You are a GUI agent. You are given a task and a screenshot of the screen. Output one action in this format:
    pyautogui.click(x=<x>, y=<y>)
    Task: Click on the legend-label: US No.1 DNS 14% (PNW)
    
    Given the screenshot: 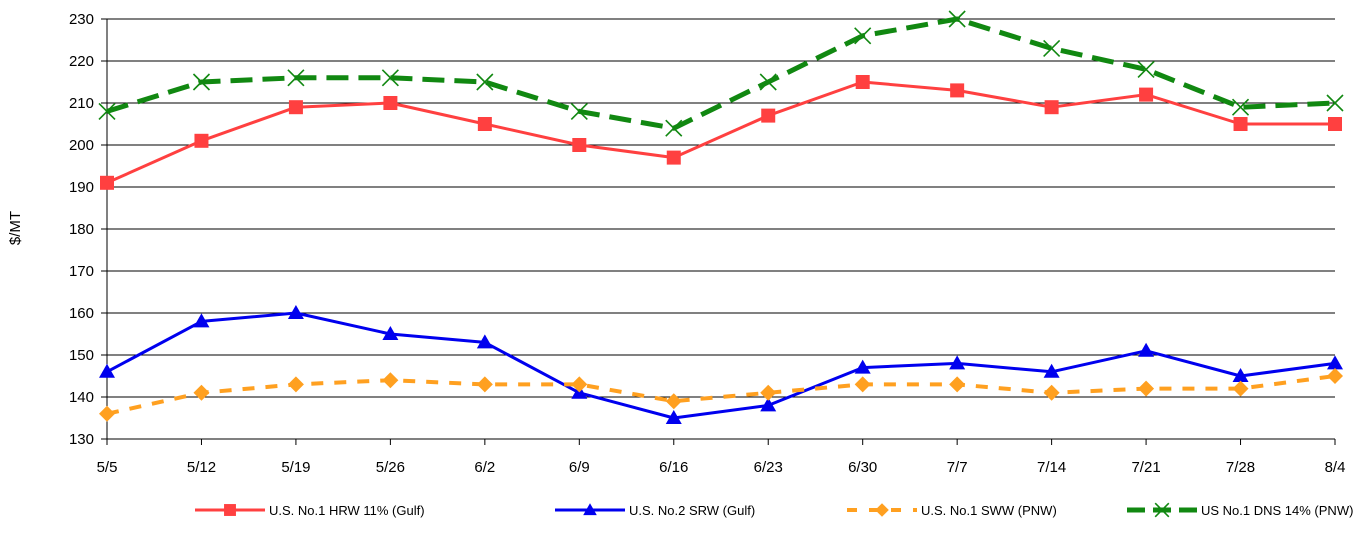 What is the action you would take?
    pyautogui.click(x=1277, y=510)
    